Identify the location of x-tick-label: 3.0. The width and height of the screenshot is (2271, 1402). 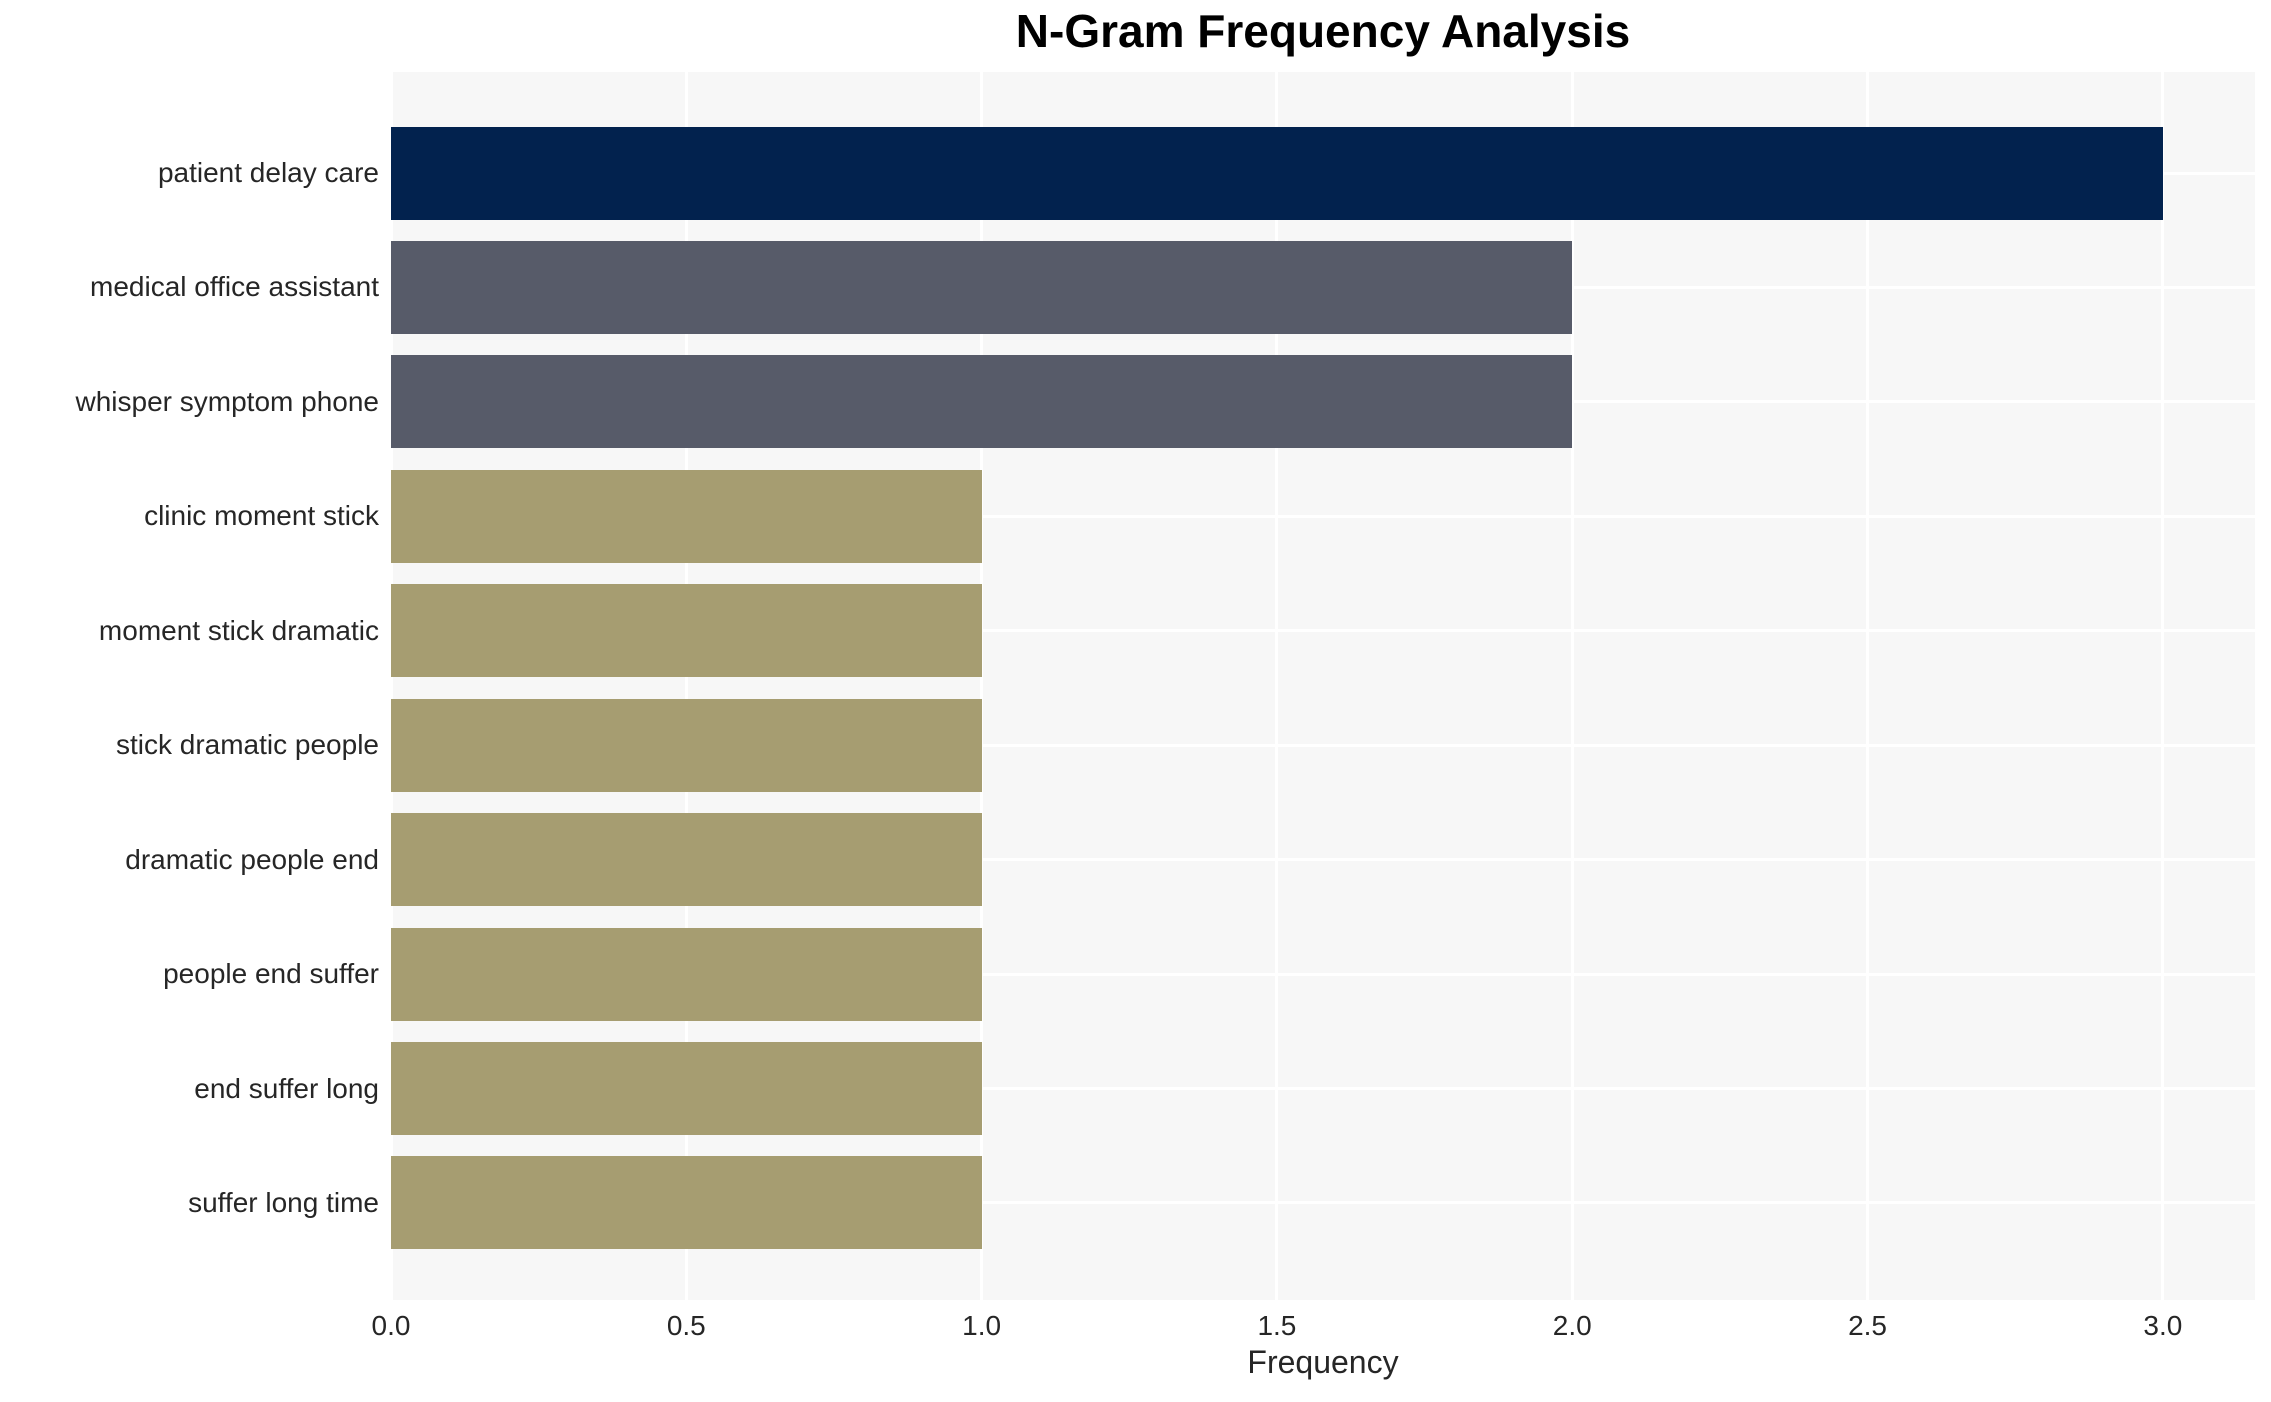
(2163, 1325).